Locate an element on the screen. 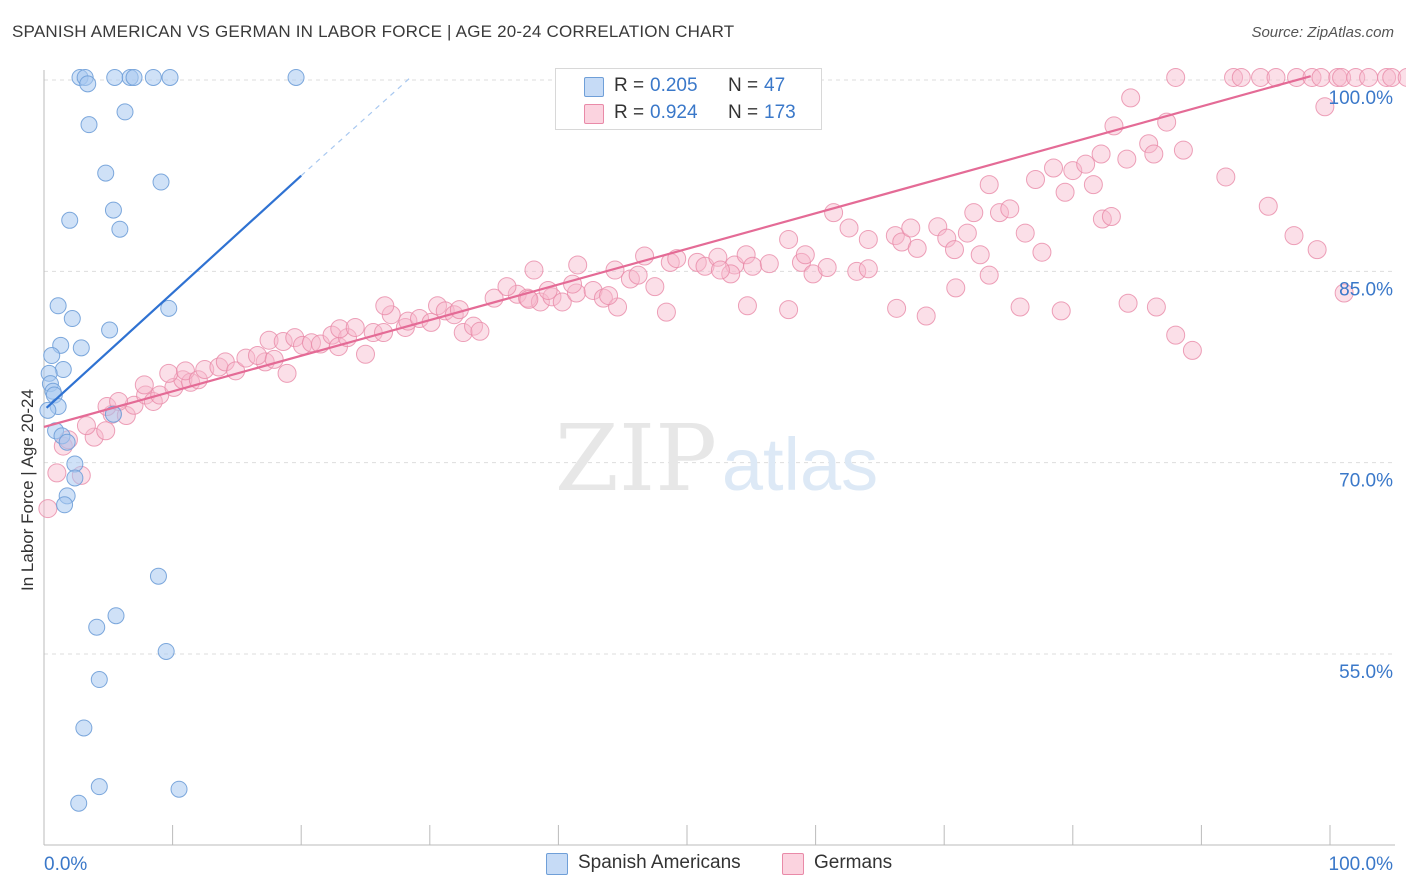  legend-row-germans: R = 0.924 N = 173 is located at coordinates (688, 114).